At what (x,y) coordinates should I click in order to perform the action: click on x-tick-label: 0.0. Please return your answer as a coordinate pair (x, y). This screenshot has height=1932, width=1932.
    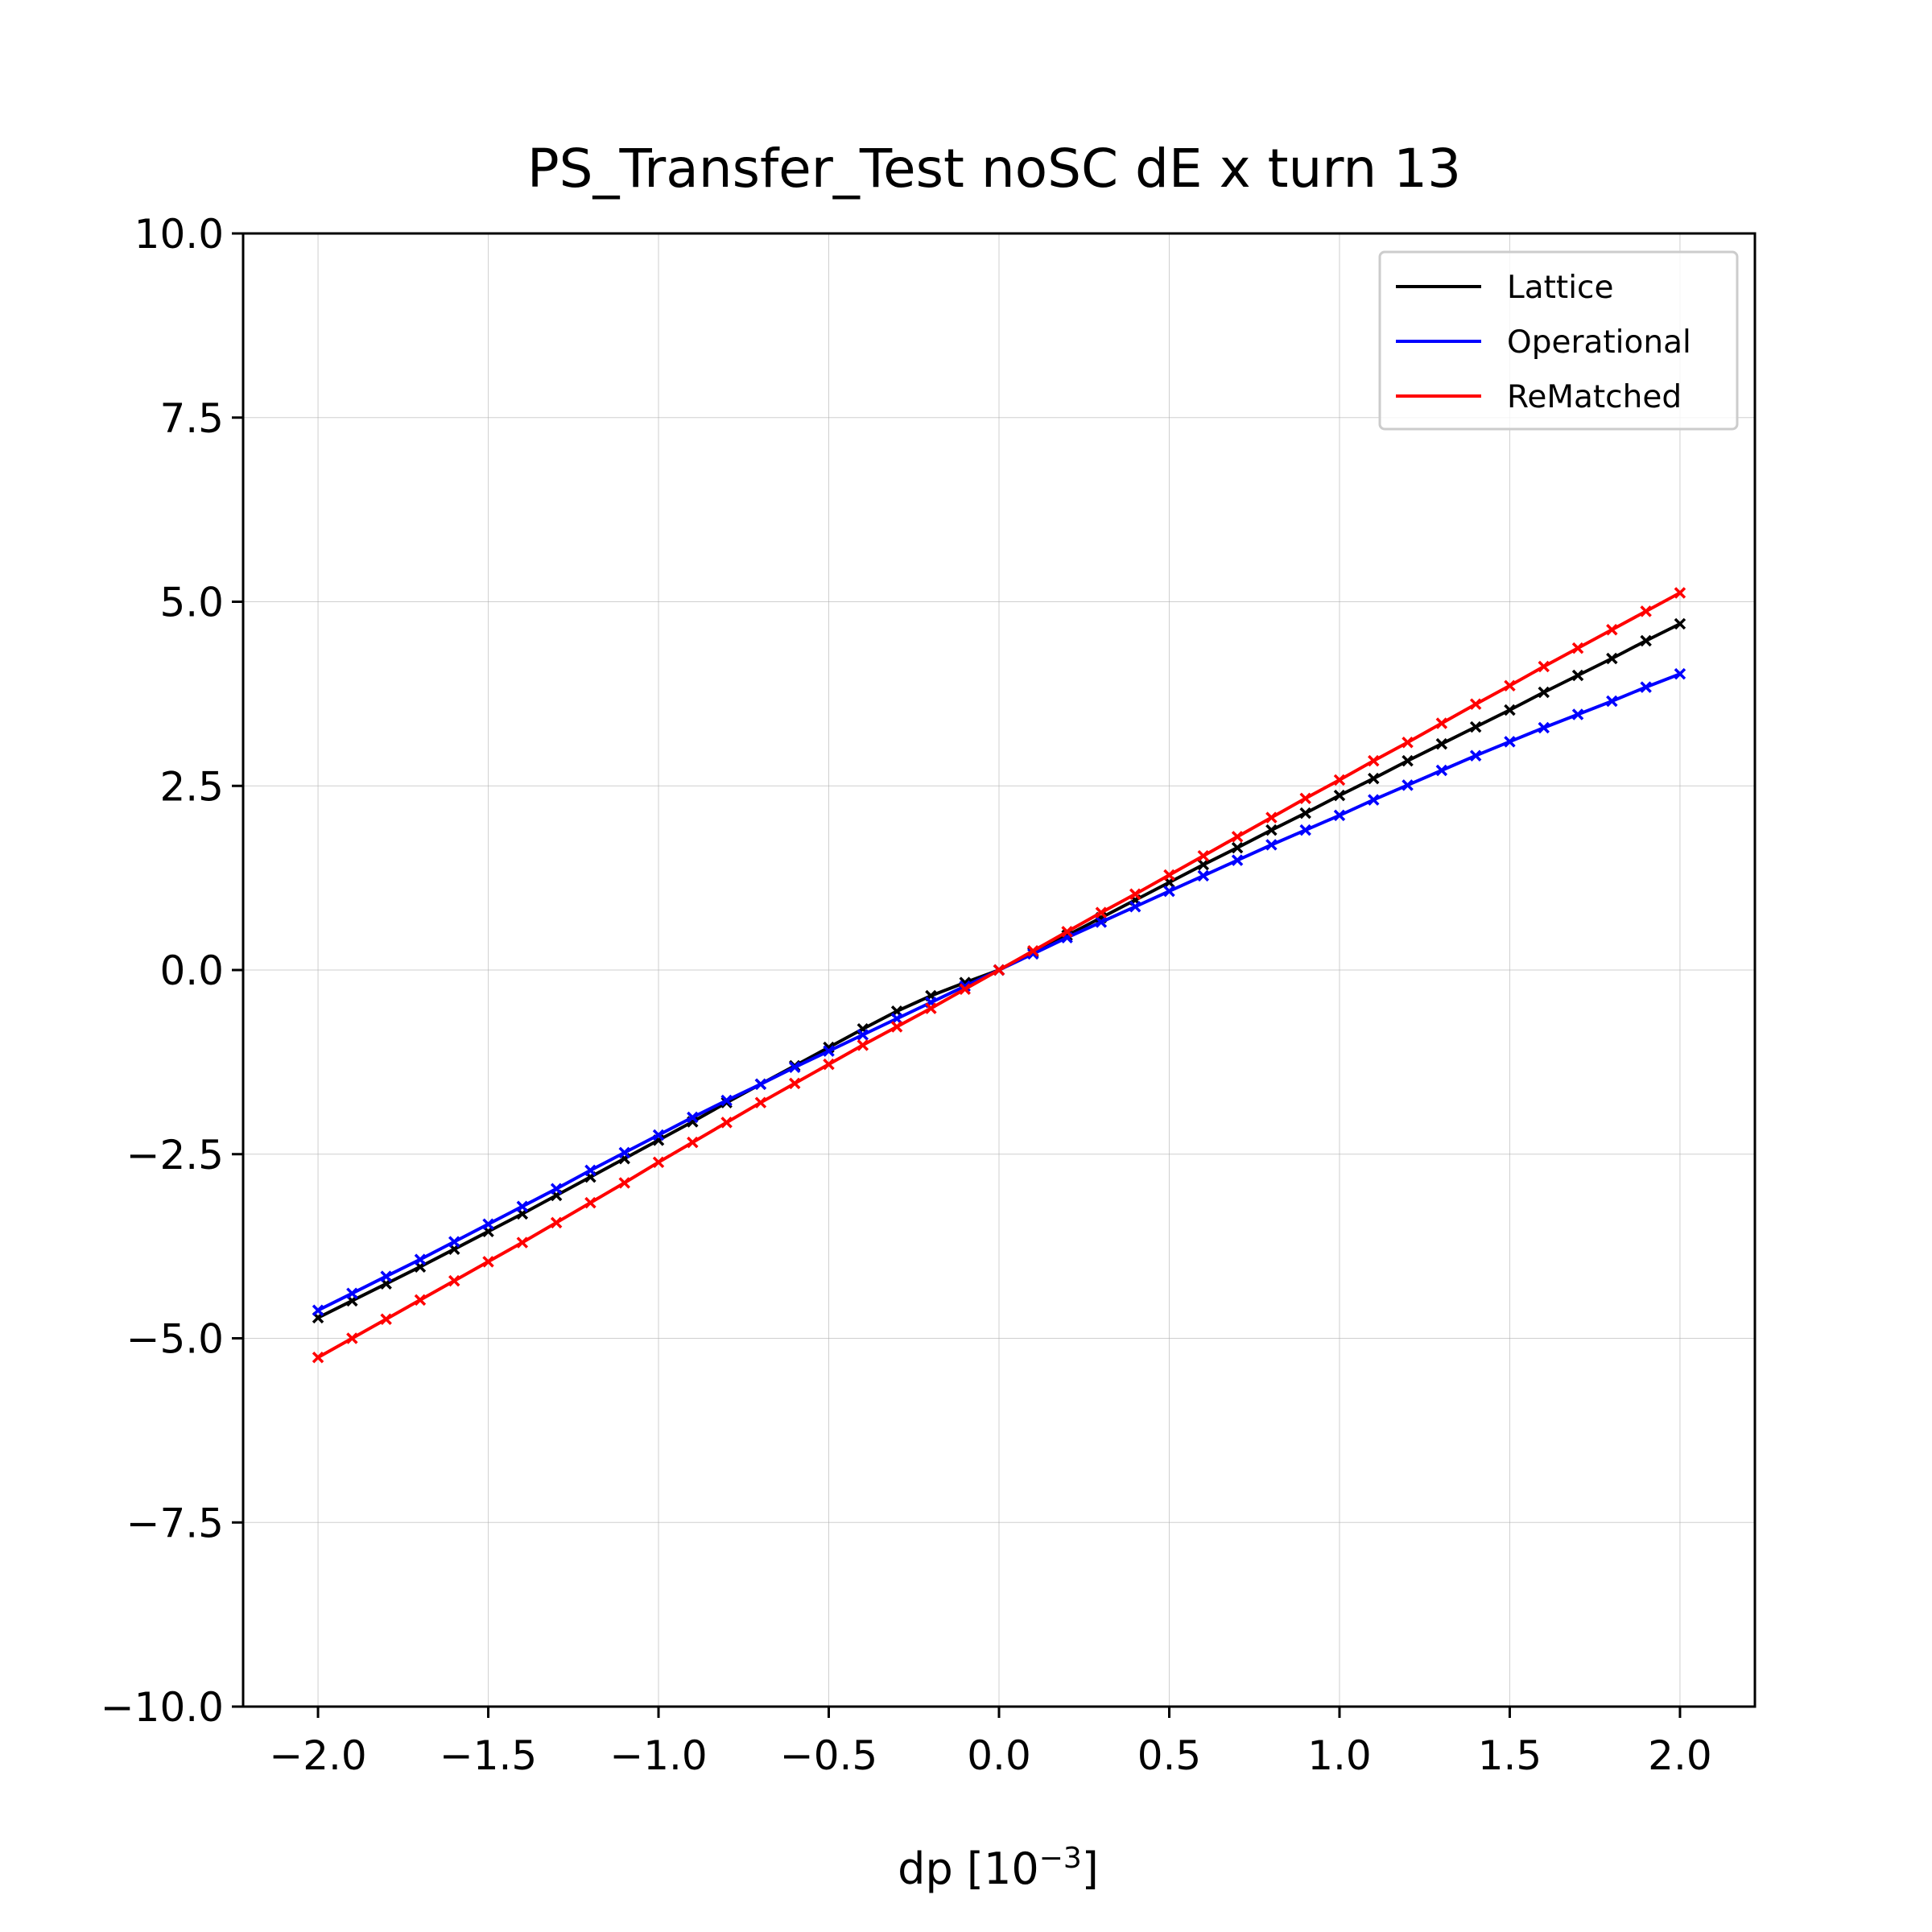
    Looking at the image, I should click on (999, 1755).